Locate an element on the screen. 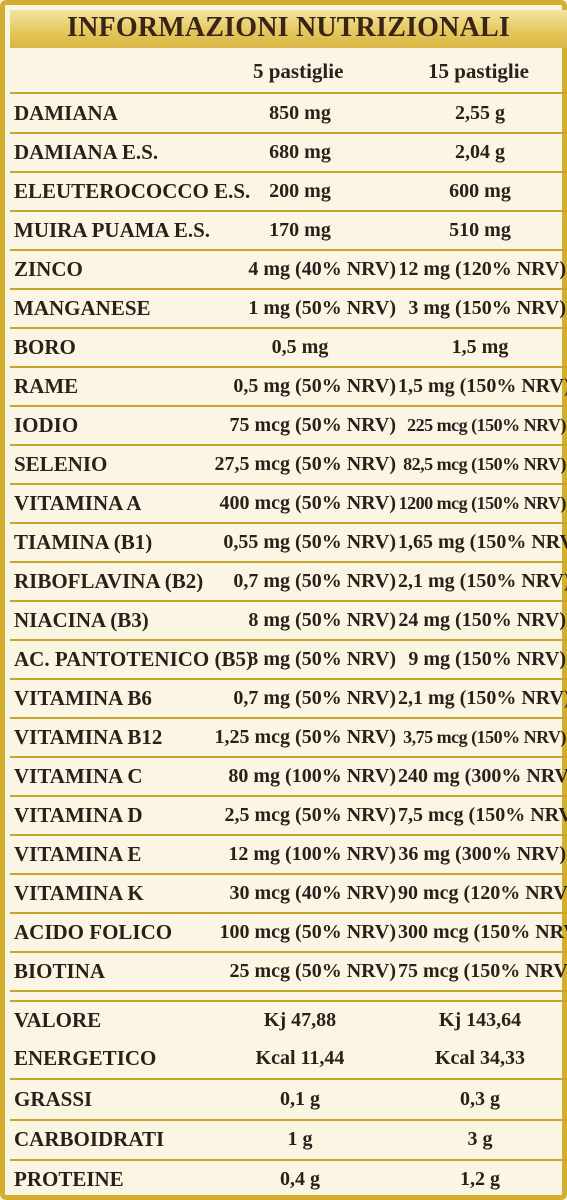 This screenshot has width=567, height=1200. table-row: DAMIANA 850 mg 2,55 g is located at coordinates (288, 113).